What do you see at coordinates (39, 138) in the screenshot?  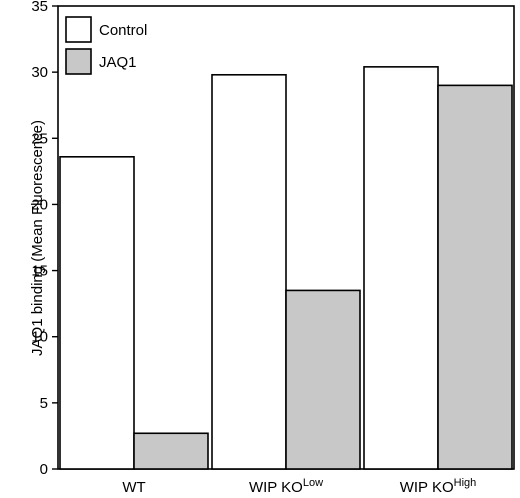 I see `y-tick-label: 25` at bounding box center [39, 138].